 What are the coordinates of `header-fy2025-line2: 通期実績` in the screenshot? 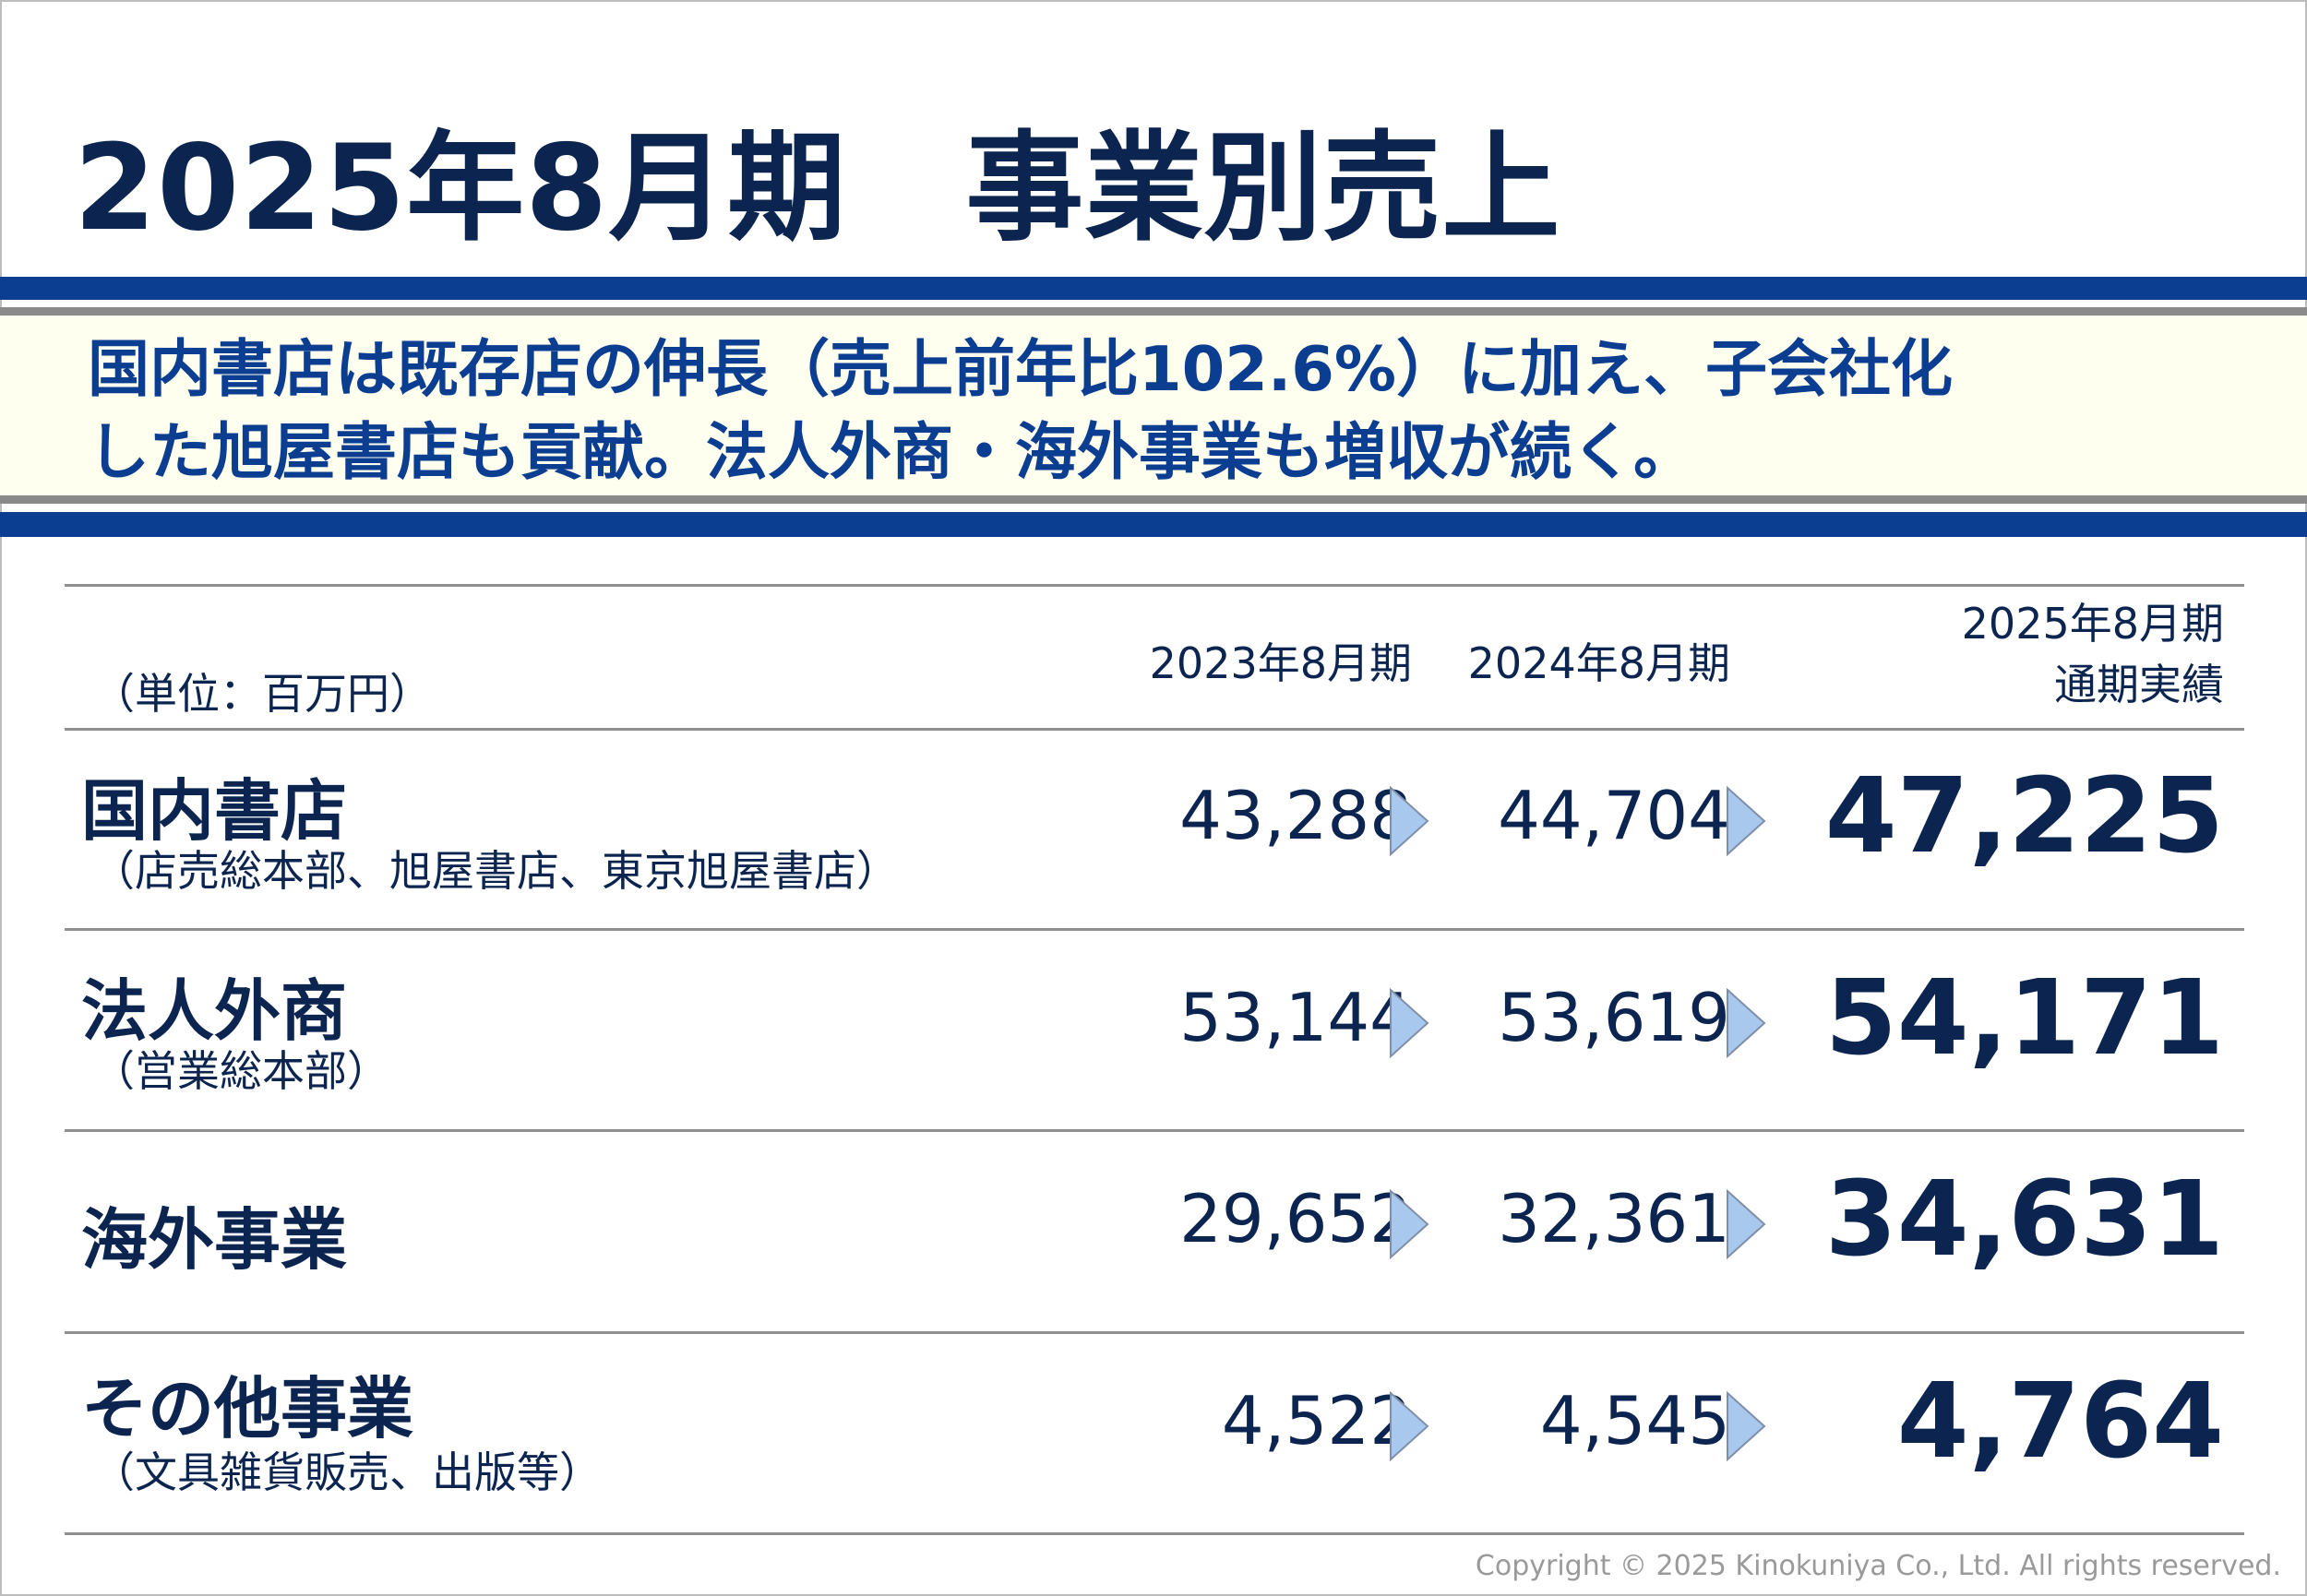 It's located at (2139, 684).